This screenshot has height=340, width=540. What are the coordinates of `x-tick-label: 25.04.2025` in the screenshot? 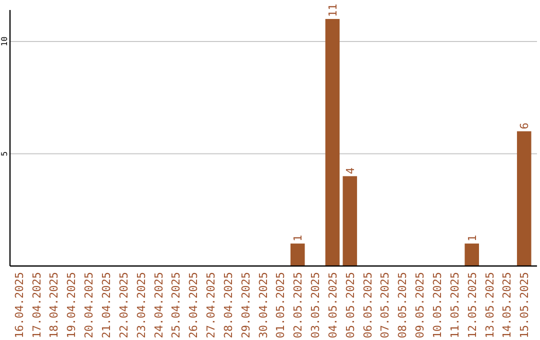 It's located at (176, 305).